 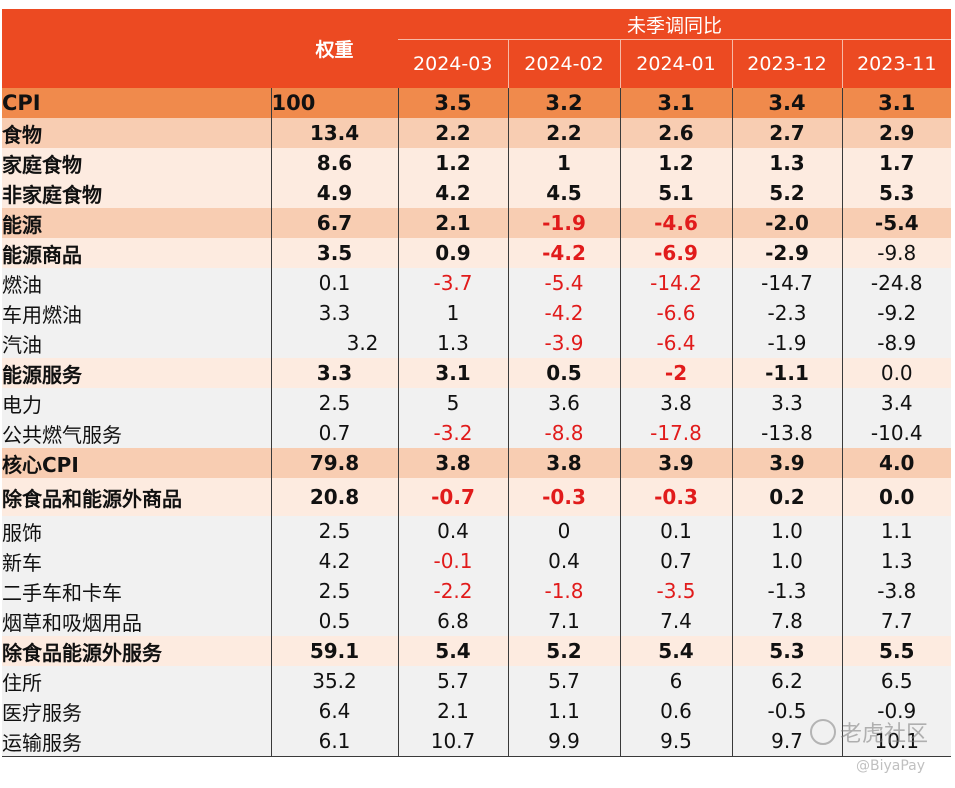 I want to click on row-label: 车用燃油, so click(x=136, y=313).